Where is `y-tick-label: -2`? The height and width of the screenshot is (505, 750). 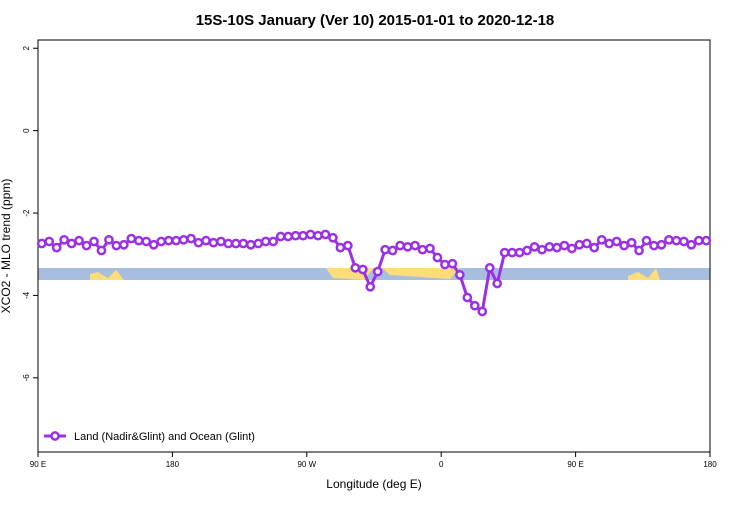 y-tick-label: -2 is located at coordinates (26, 213).